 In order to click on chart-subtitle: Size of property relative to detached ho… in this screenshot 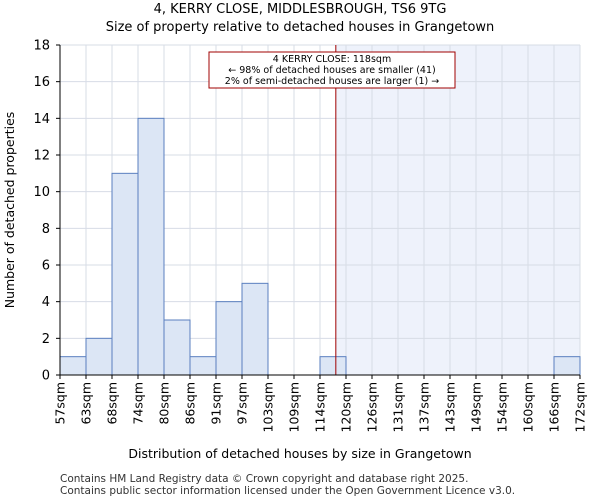, I will do `click(300, 27)`.